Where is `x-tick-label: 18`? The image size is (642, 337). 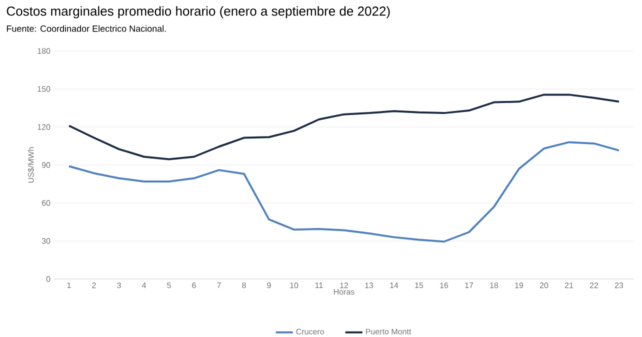
x-tick-label: 18 is located at coordinates (494, 285).